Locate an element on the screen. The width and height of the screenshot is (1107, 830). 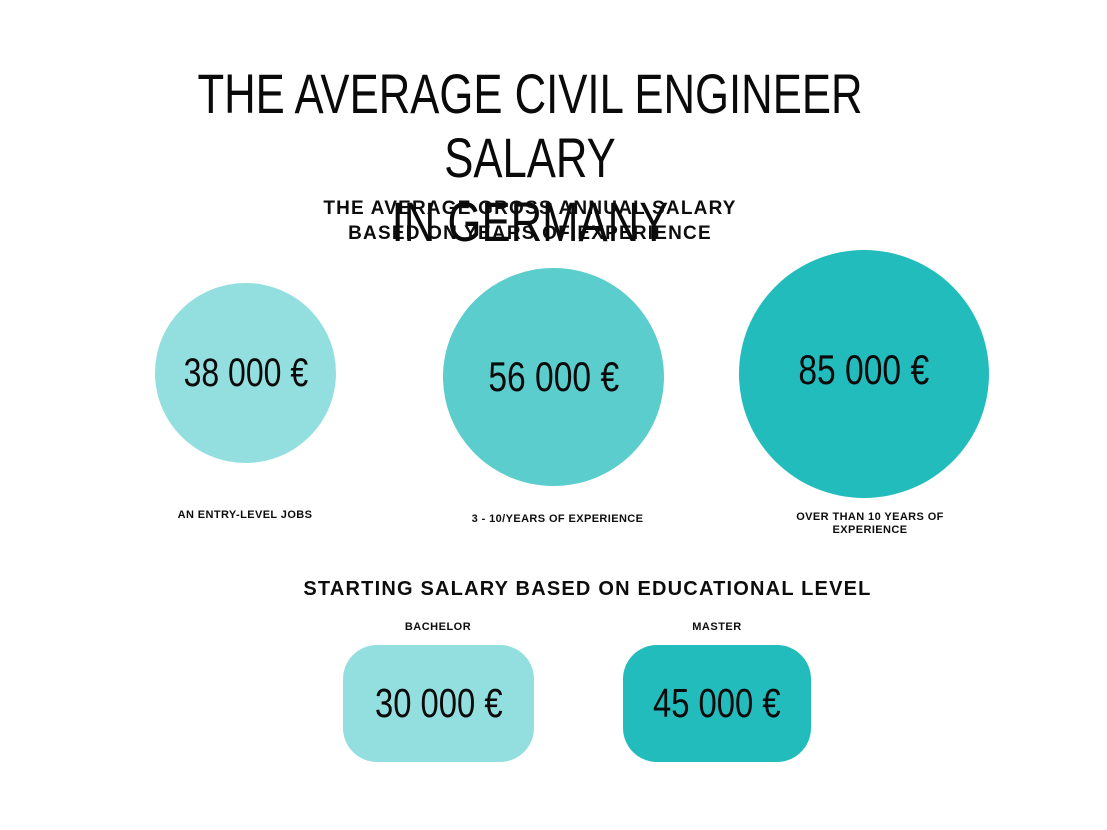
senior-level-salary-circle: 85 000 € is located at coordinates (864, 374).